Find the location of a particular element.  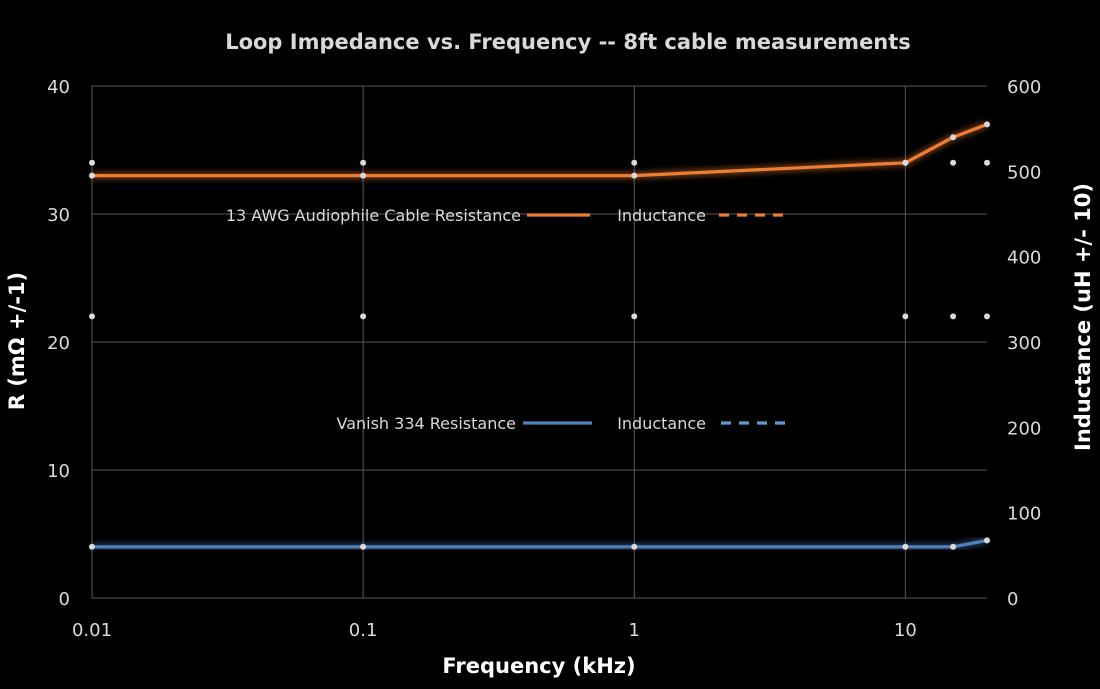

y2-tick-label: 300 is located at coordinates (1024, 343).